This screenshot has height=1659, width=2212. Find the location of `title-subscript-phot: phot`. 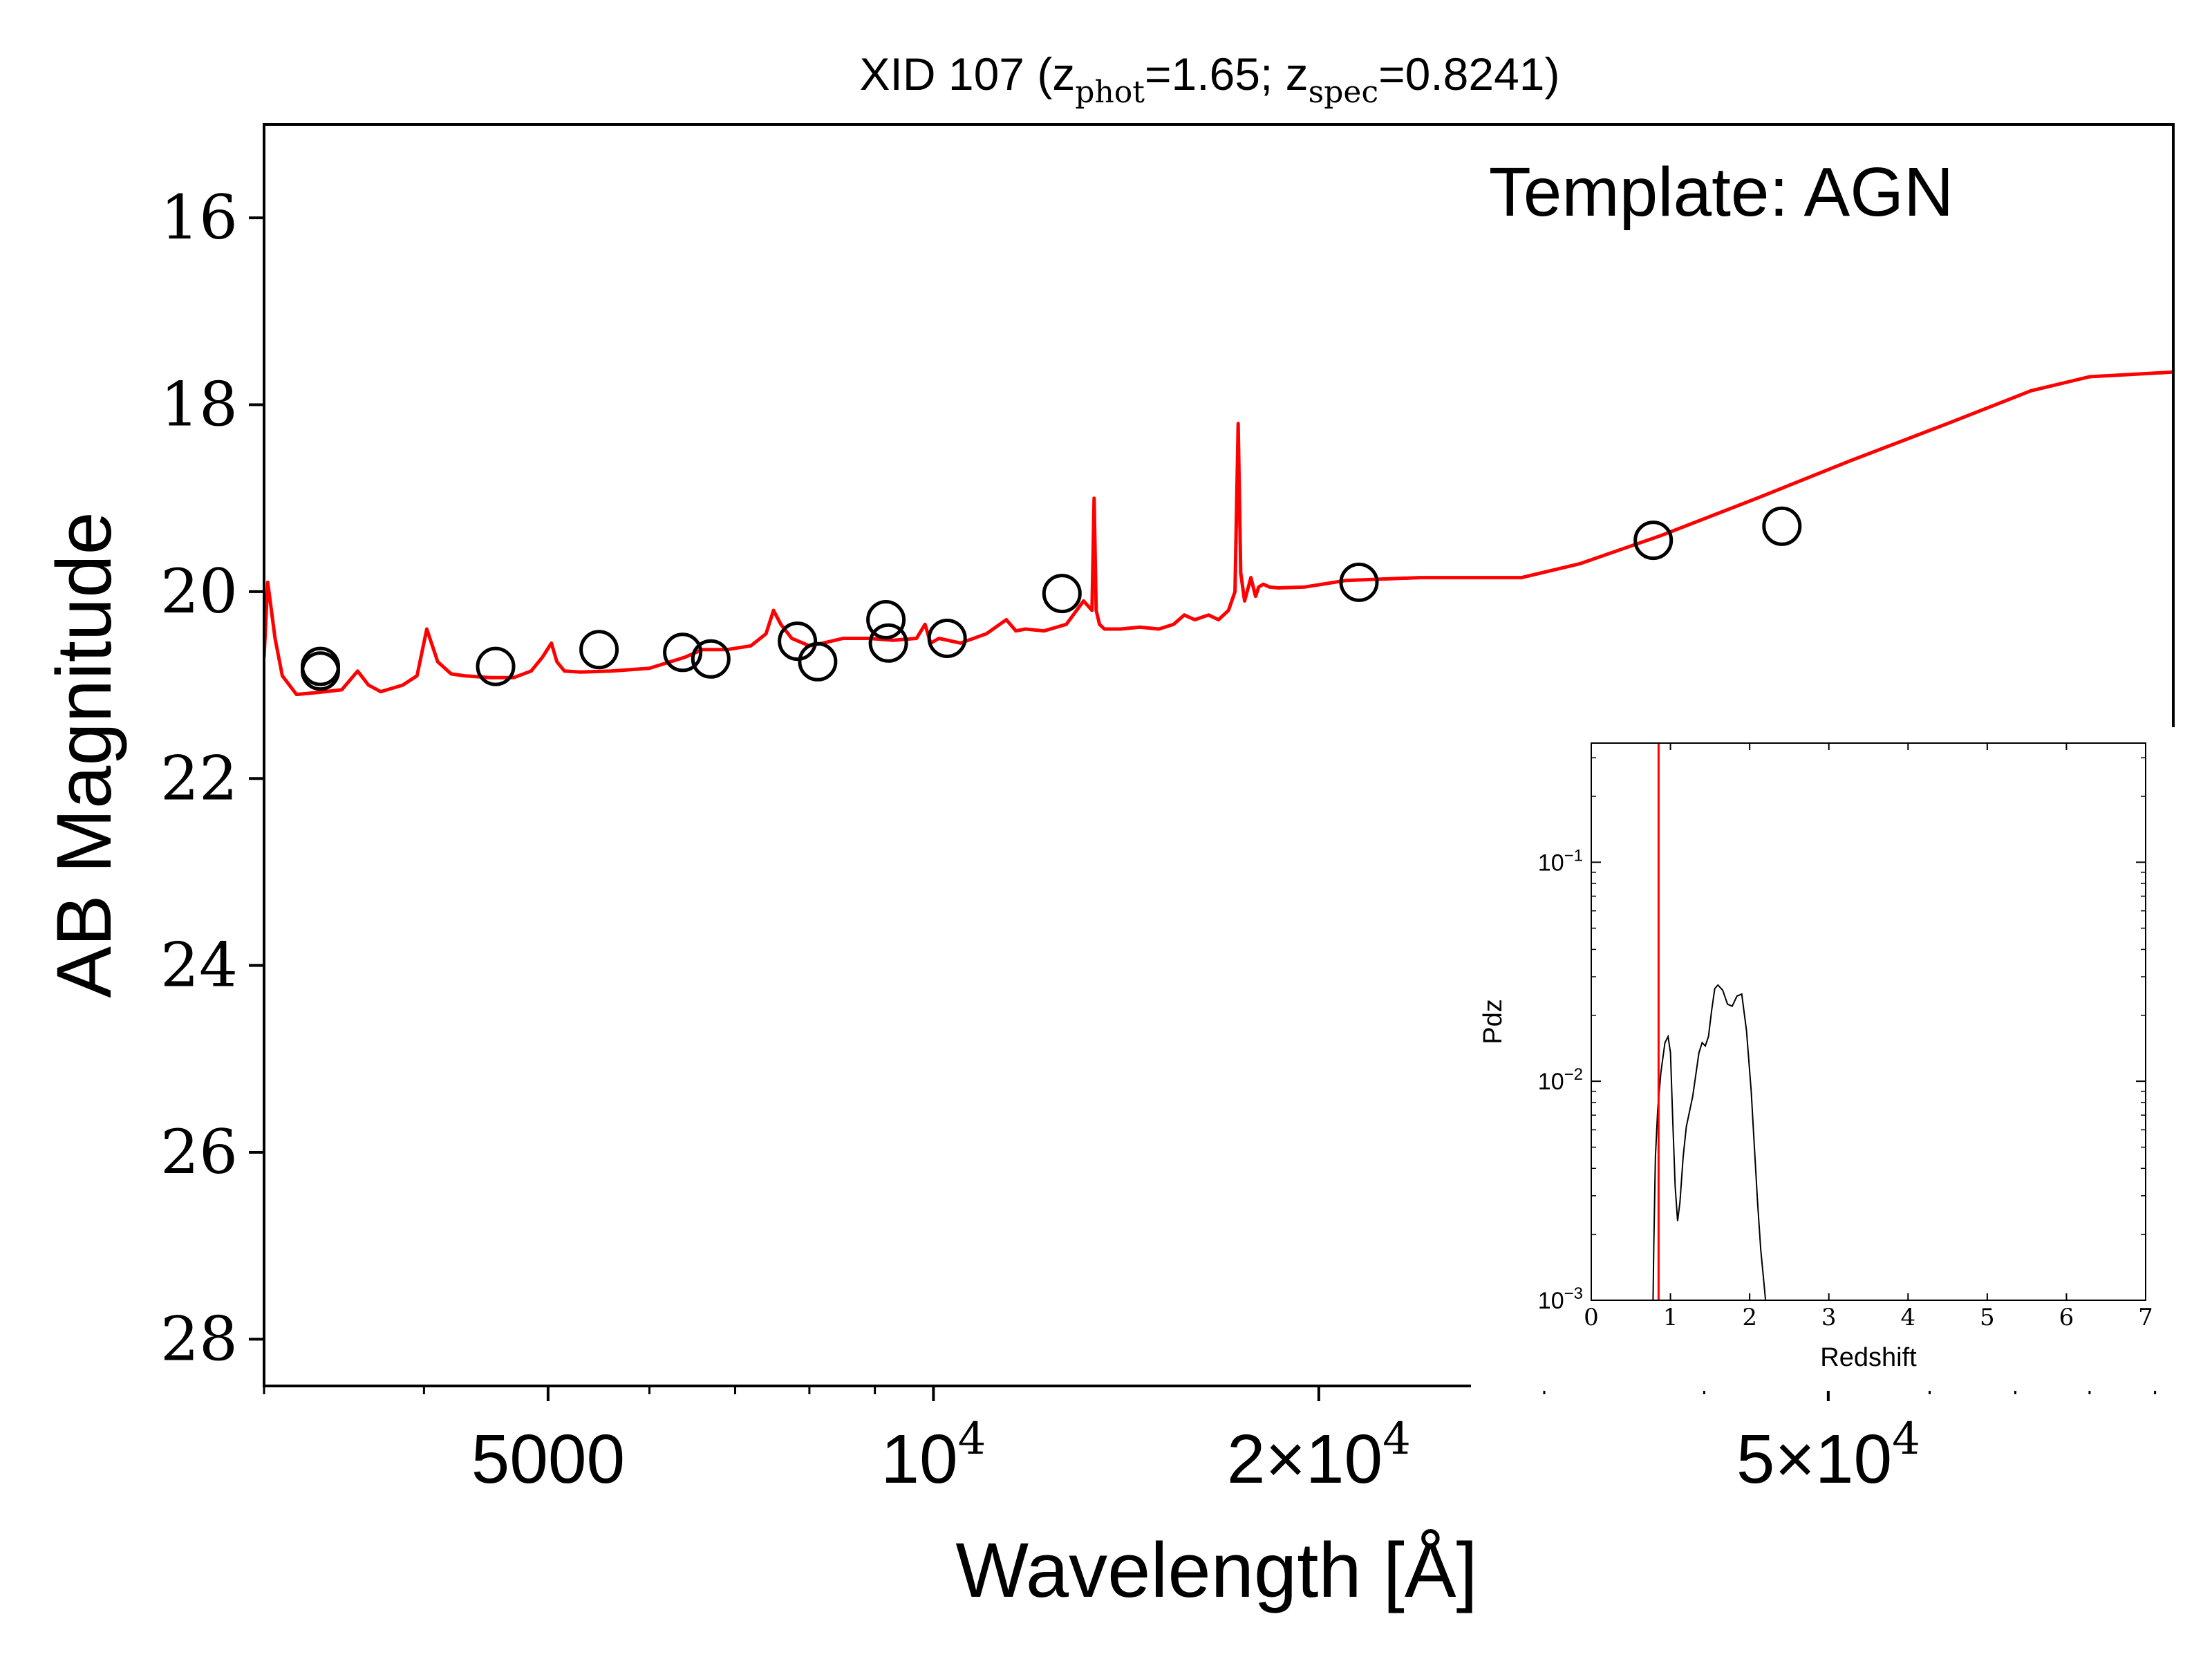

title-subscript-phot: phot is located at coordinates (1110, 92).